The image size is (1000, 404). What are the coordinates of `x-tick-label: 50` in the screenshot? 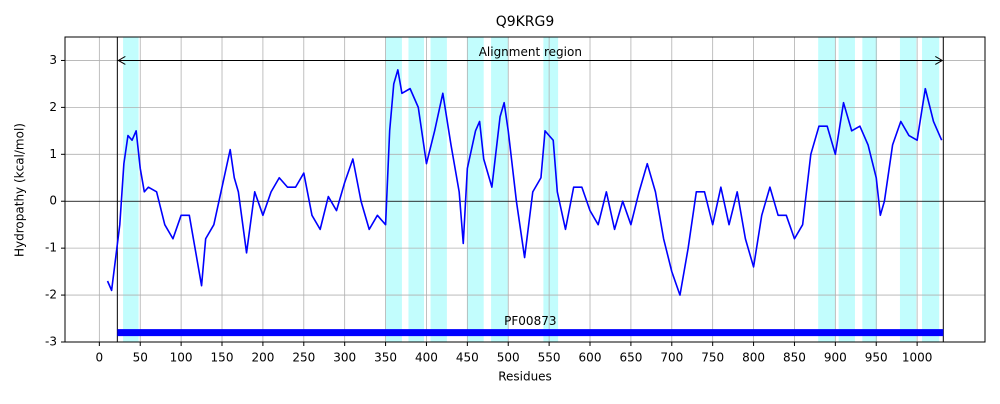 It's located at (140, 358).